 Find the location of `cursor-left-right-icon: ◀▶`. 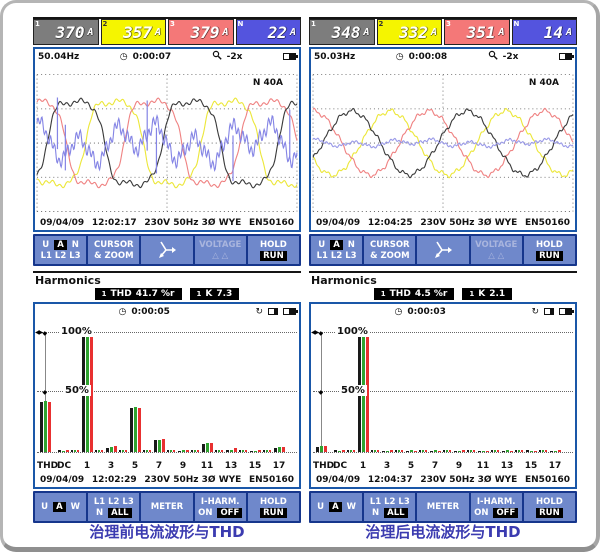

cursor-left-right-icon: ◀▶ is located at coordinates (315, 332).